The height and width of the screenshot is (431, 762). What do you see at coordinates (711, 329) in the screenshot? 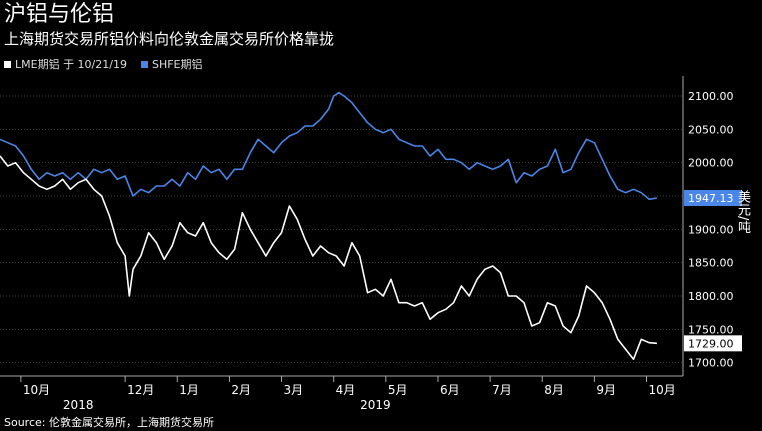
I see `y-tick-label: 1750.00` at bounding box center [711, 329].